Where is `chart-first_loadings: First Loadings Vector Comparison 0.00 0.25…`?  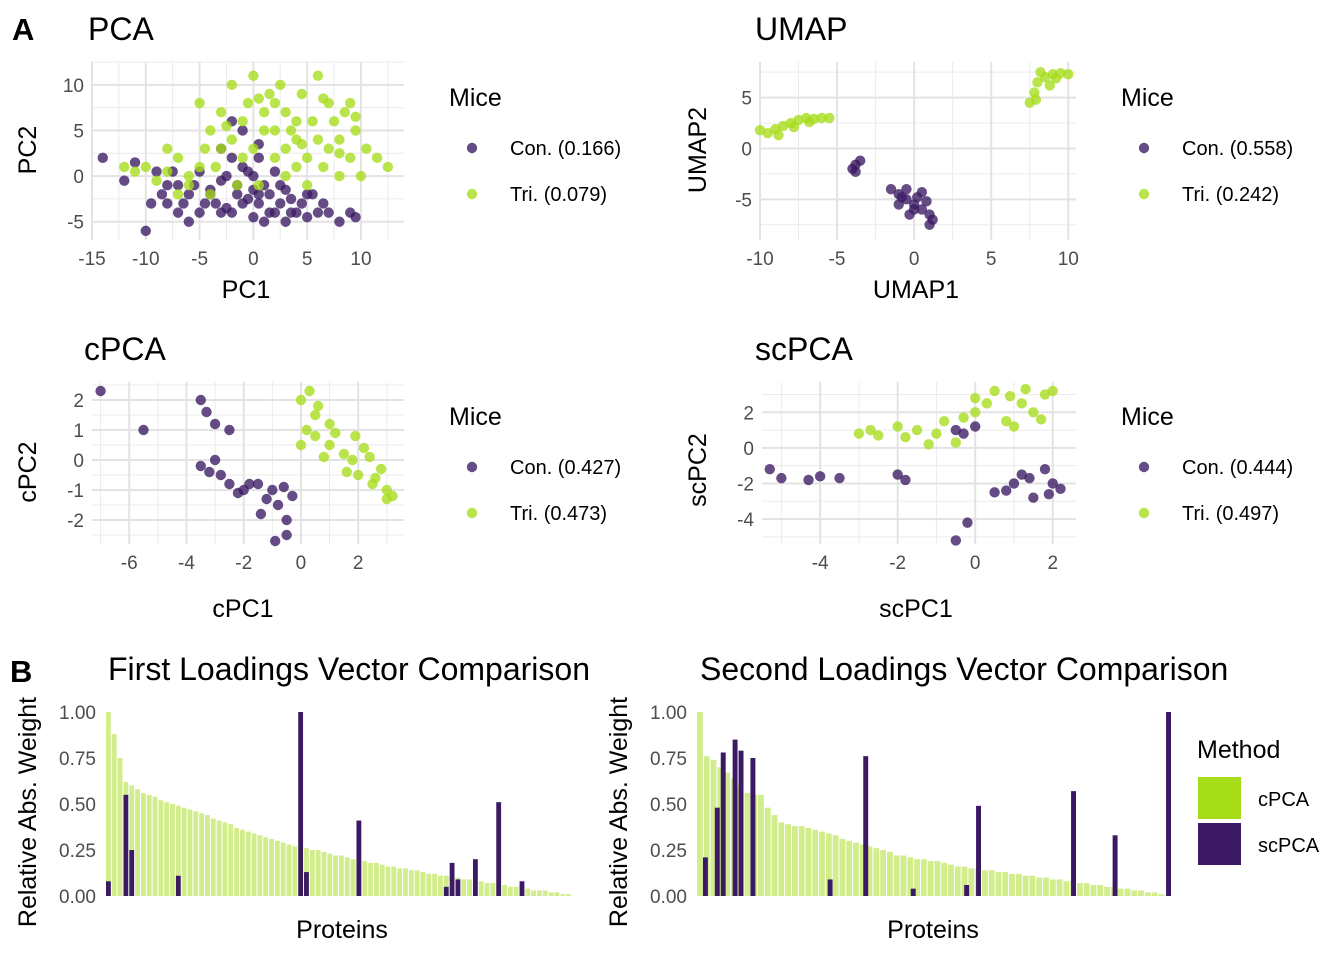 chart-first_loadings: First Loadings Vector Comparison 0.00 0.25… is located at coordinates (302, 797).